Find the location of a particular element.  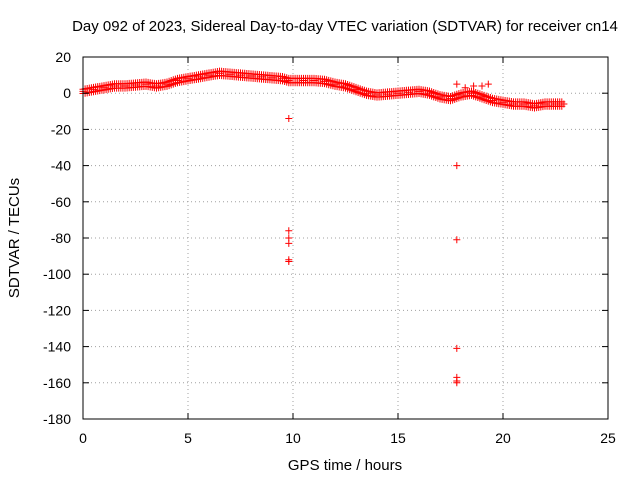

y-tick-label: -60 is located at coordinates (61, 202).